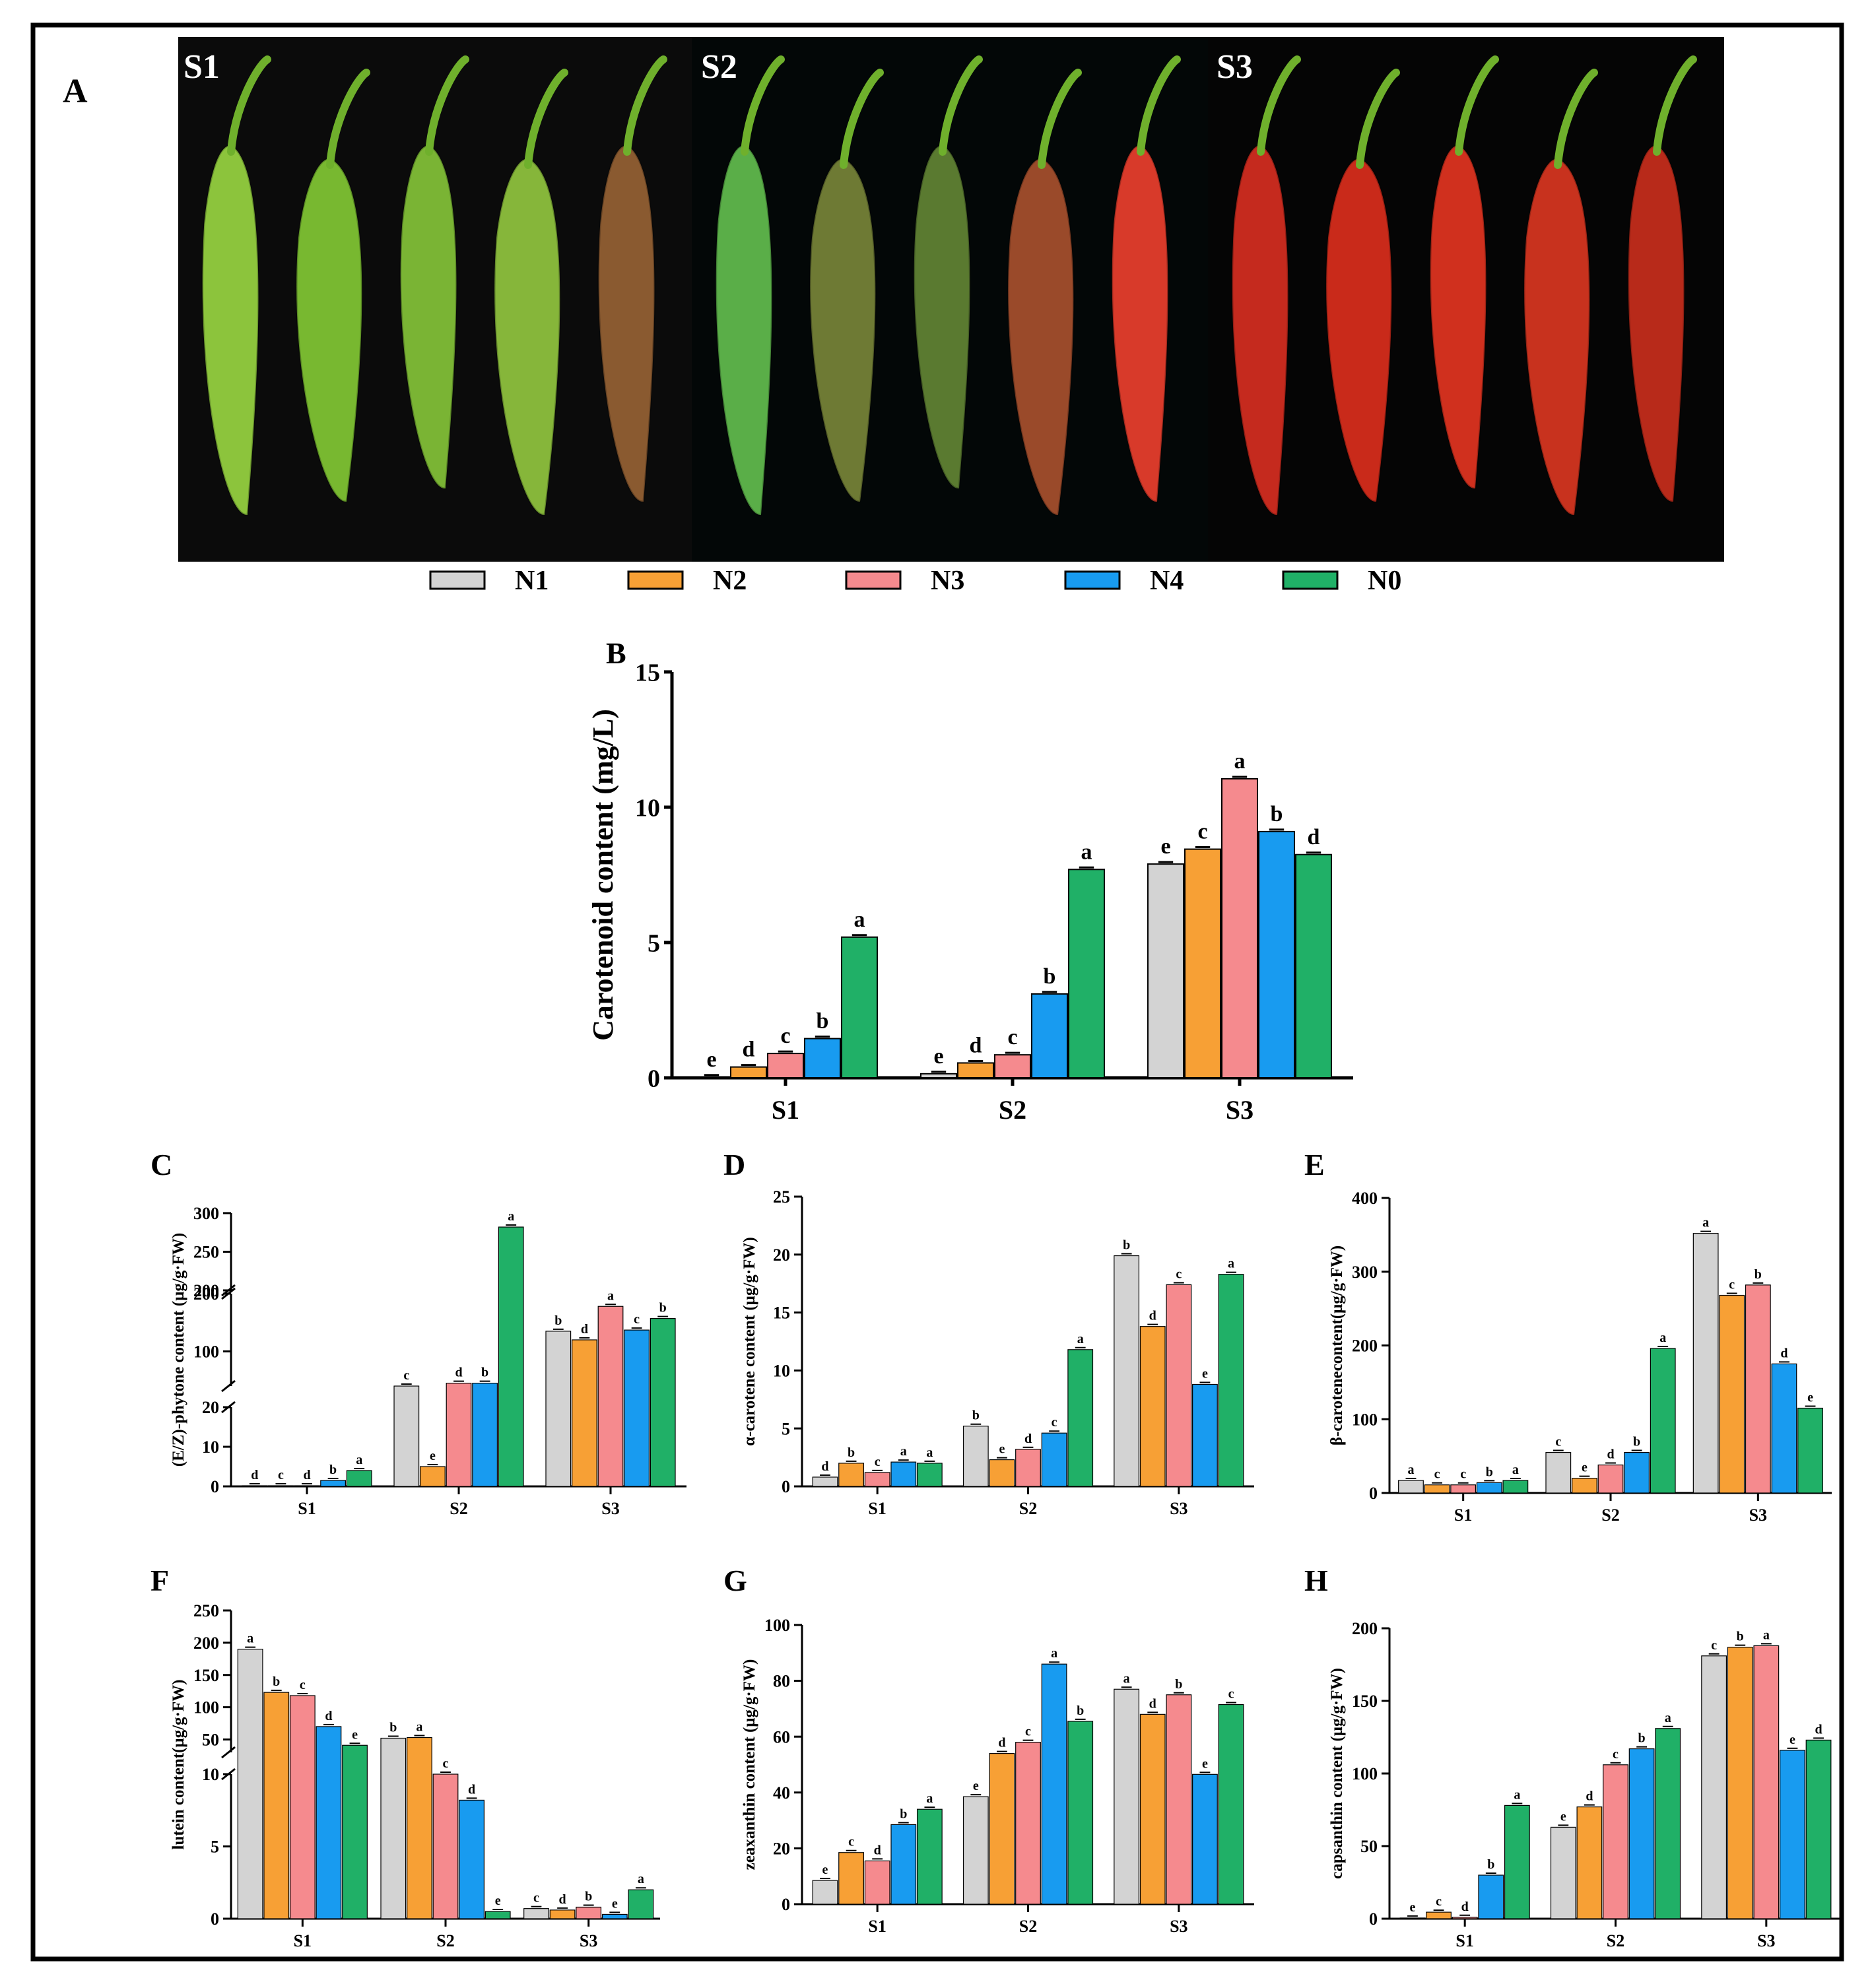 The height and width of the screenshot is (1988, 1872). Describe the element at coordinates (915, 581) in the screenshot. I see `legend: N1 N2 N3 N4 N0` at that location.